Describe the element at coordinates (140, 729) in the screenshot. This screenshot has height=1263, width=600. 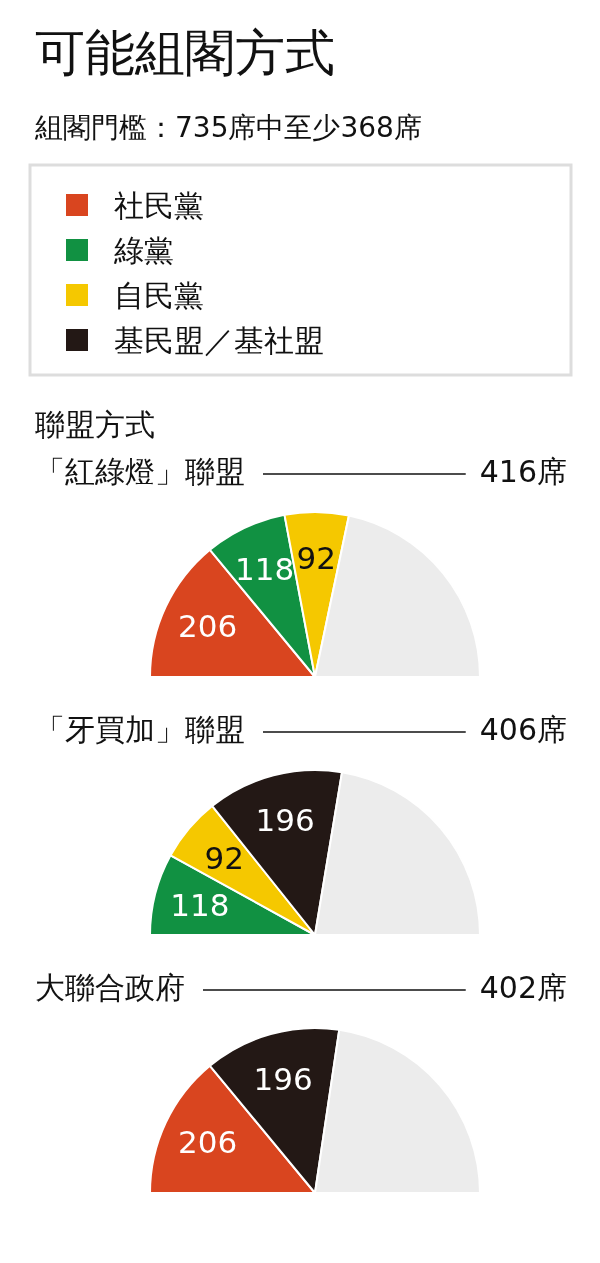
I see `chart-title: 「牙買加」聯盟` at that location.